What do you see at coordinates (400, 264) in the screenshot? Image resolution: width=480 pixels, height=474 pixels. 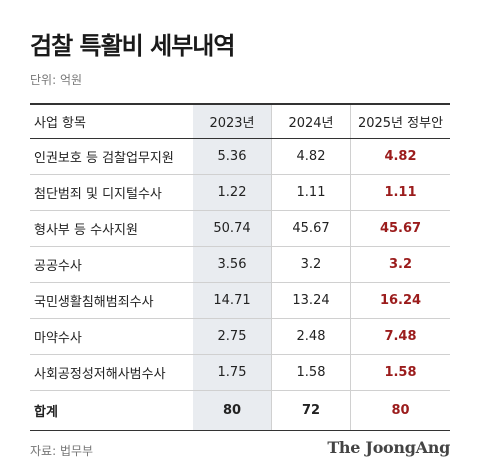 I see `value-2025: 3.2` at bounding box center [400, 264].